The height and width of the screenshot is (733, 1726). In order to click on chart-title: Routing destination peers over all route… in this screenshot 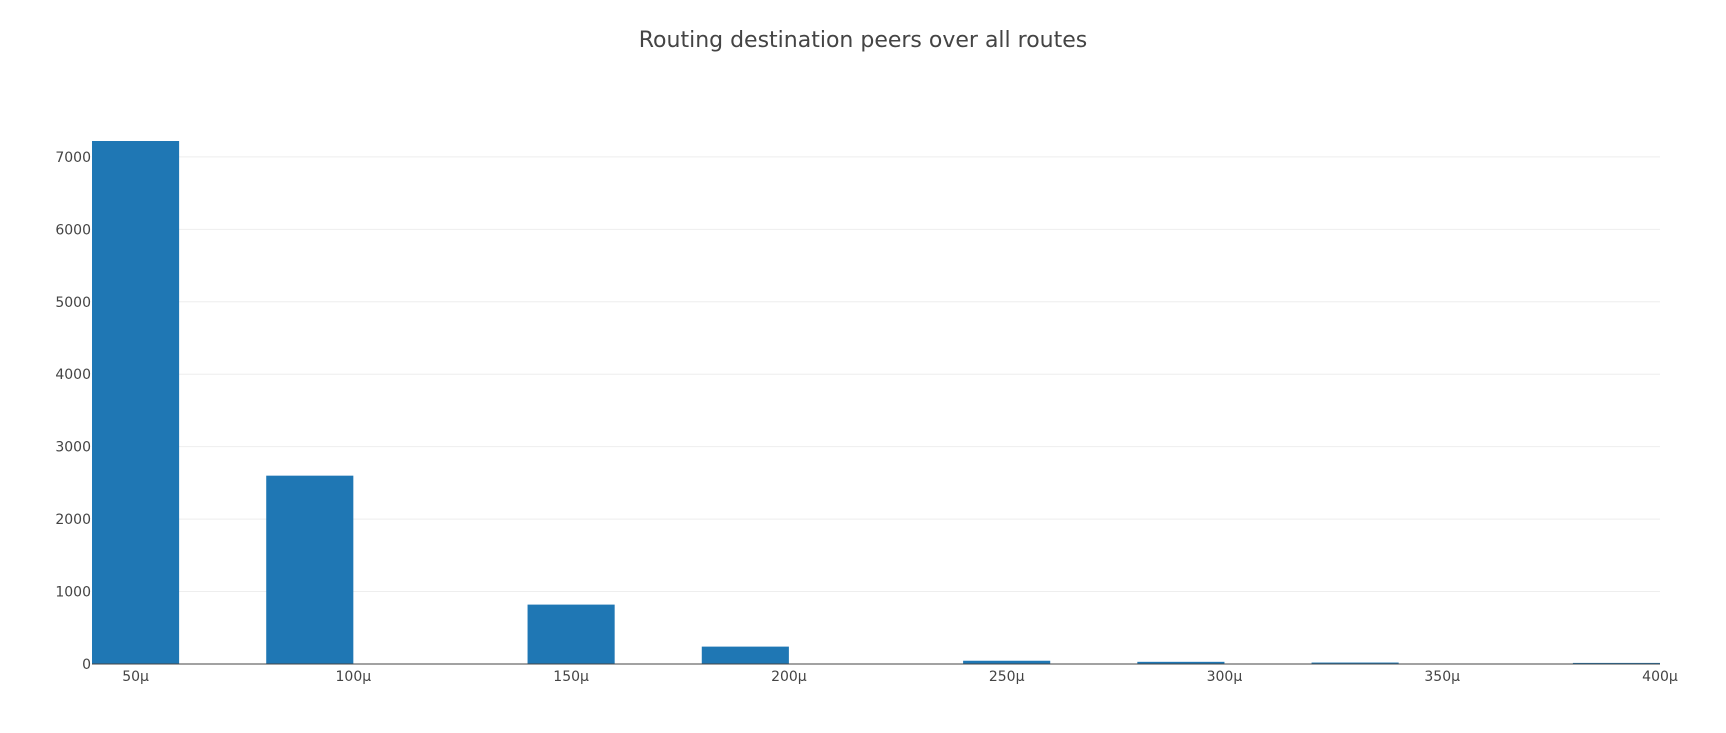, I will do `click(863, 40)`.